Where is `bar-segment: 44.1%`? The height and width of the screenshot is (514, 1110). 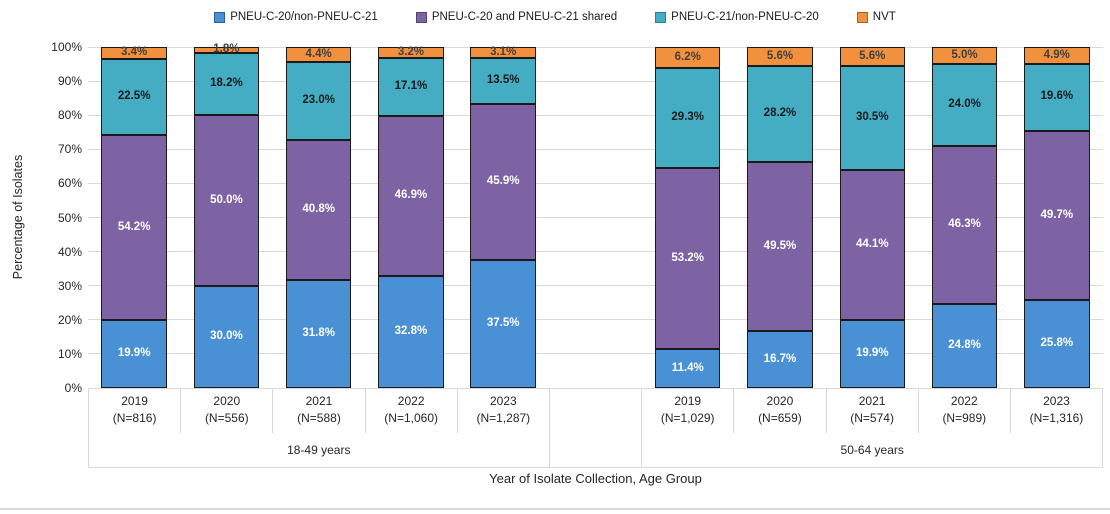 bar-segment: 44.1% is located at coordinates (872, 245).